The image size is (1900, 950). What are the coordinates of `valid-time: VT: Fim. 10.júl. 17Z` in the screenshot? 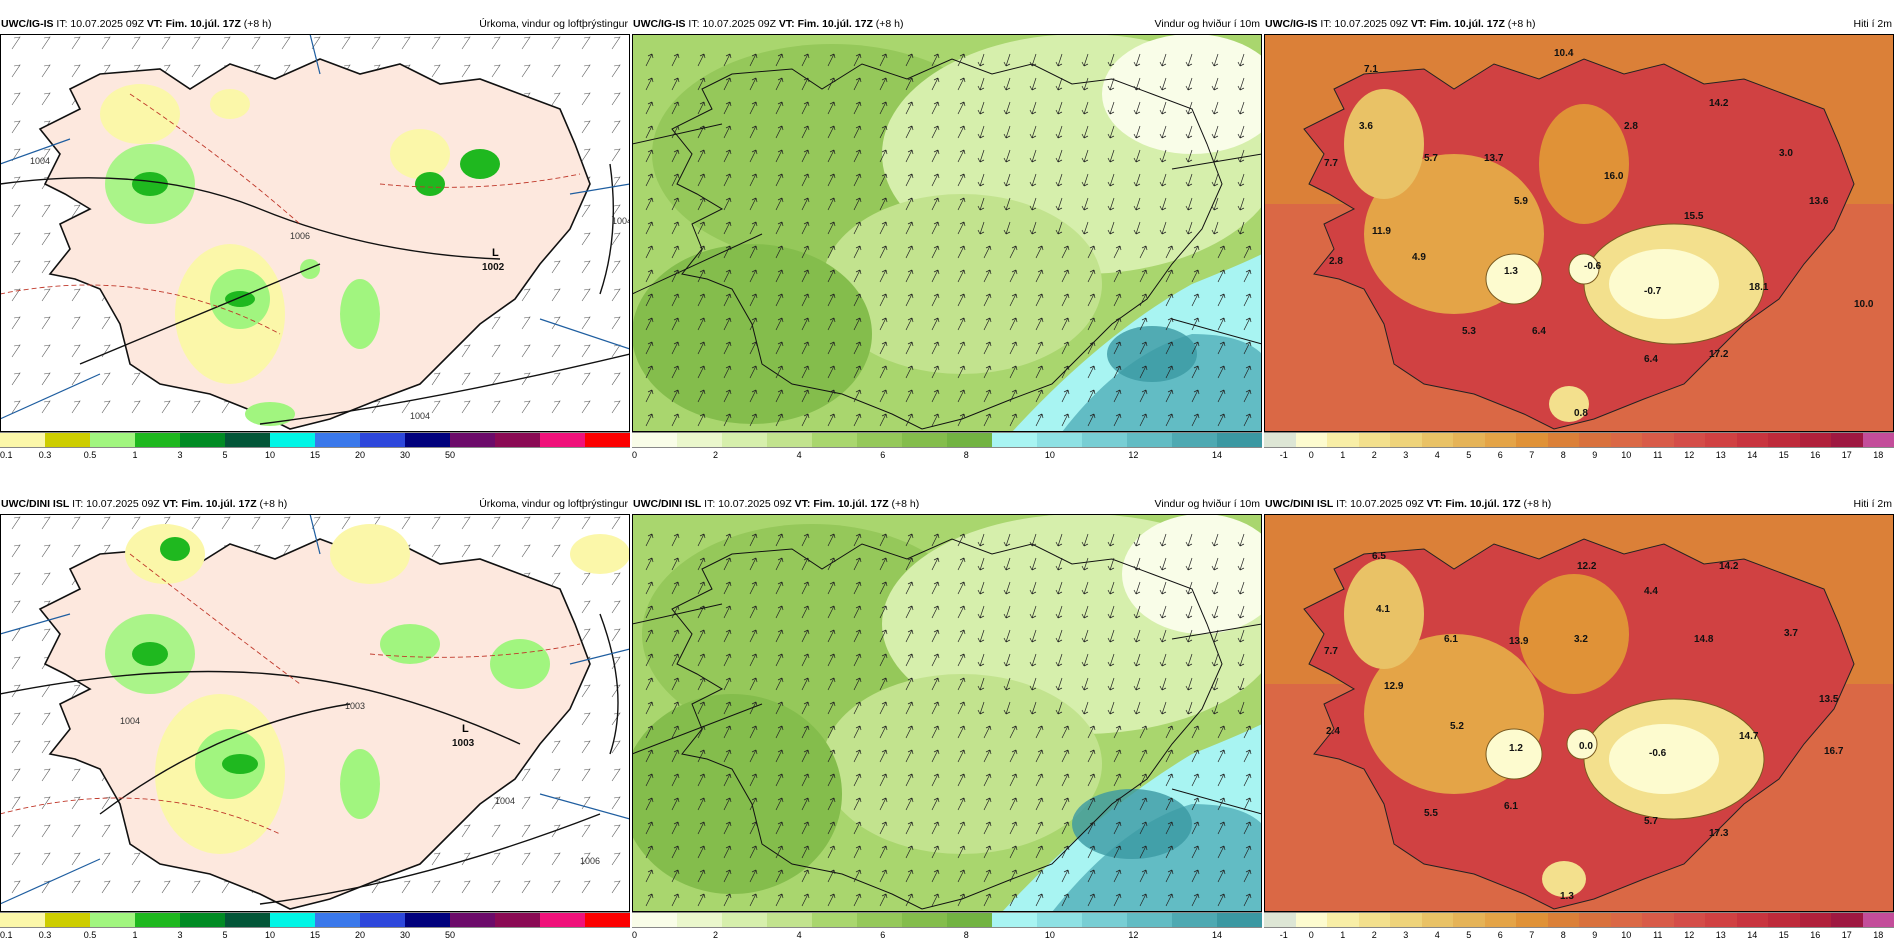 It's located at (825, 24).